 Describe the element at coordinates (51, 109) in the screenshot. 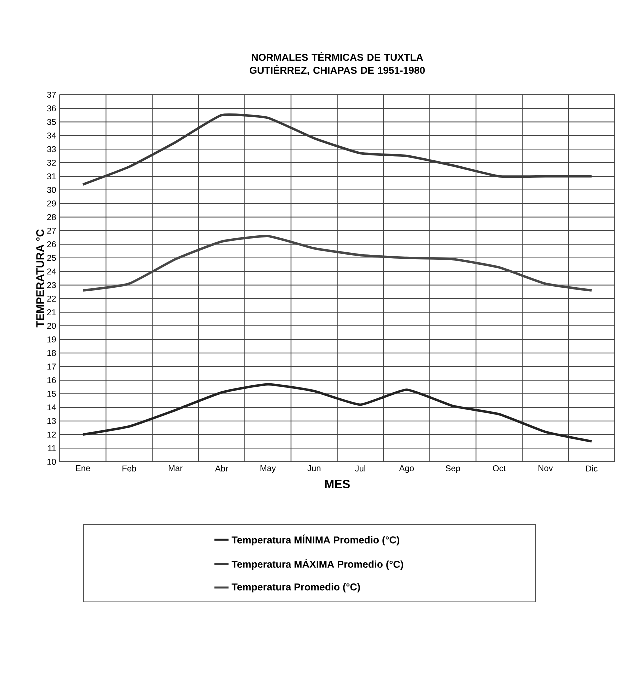

I see `y-tick-label: 36` at that location.